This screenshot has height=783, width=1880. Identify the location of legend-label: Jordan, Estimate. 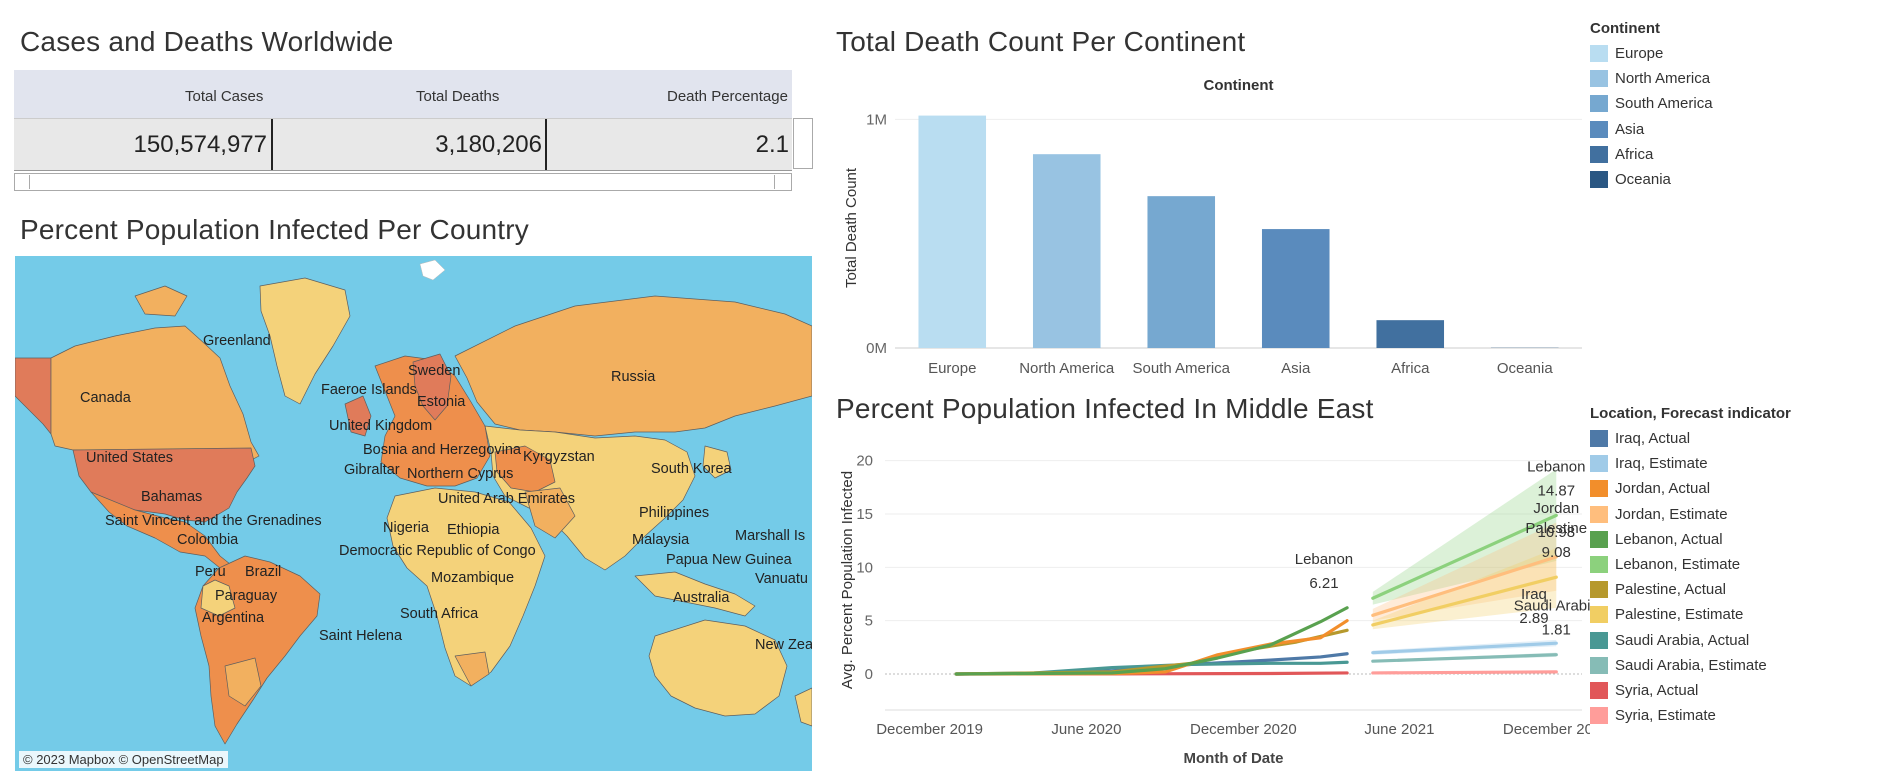
(1671, 514).